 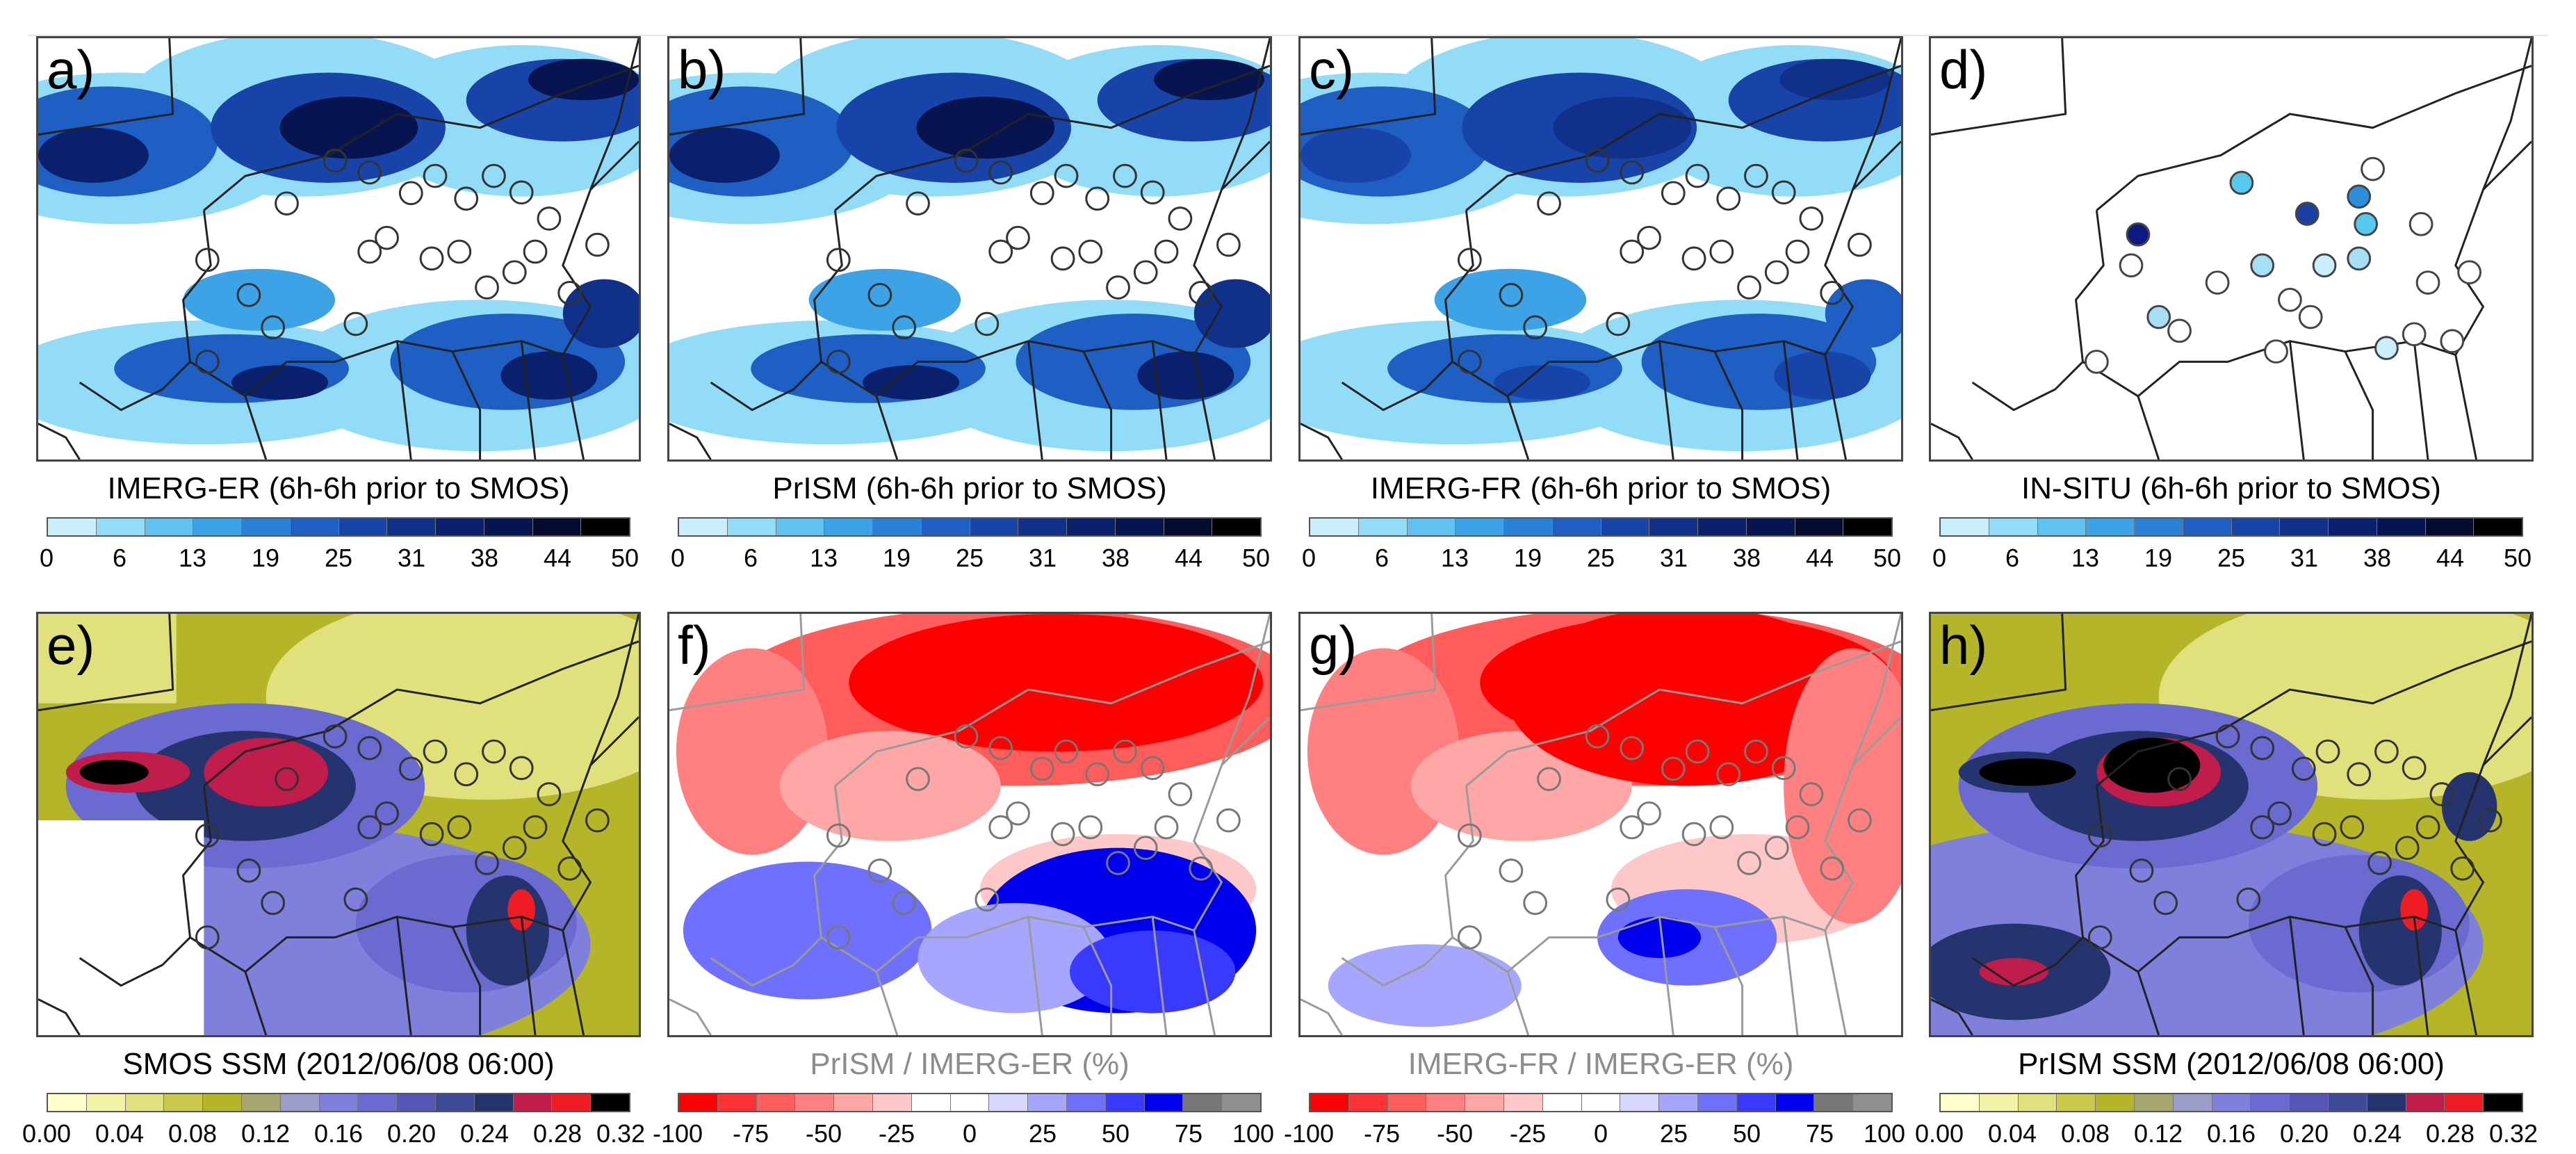 What do you see at coordinates (1115, 558) in the screenshot?
I see `colorbar-tick-label: 38` at bounding box center [1115, 558].